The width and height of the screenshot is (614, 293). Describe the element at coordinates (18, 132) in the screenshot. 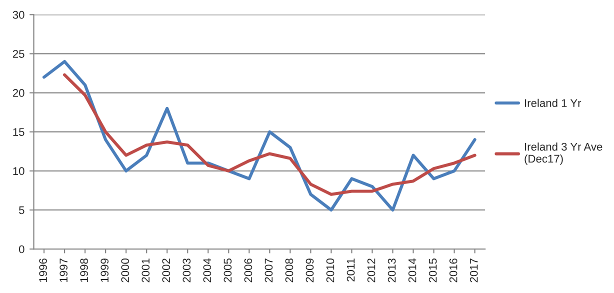

I see `y-tick-label: 15` at that location.